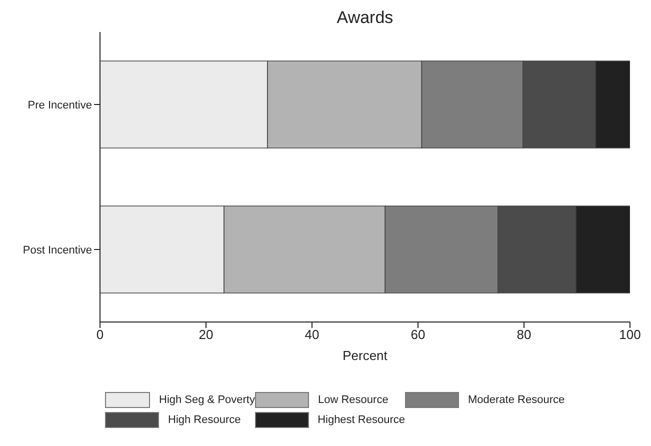 This screenshot has width=651, height=446. What do you see at coordinates (206, 334) in the screenshot?
I see `x-tick-label: 20` at bounding box center [206, 334].